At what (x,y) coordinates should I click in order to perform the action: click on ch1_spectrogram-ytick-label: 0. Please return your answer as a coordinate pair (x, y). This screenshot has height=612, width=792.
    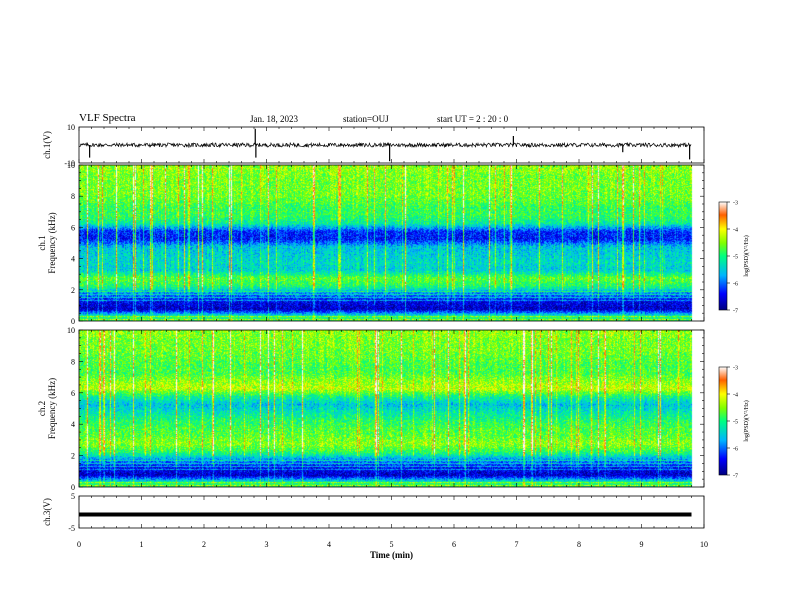
    Looking at the image, I should click on (73, 321).